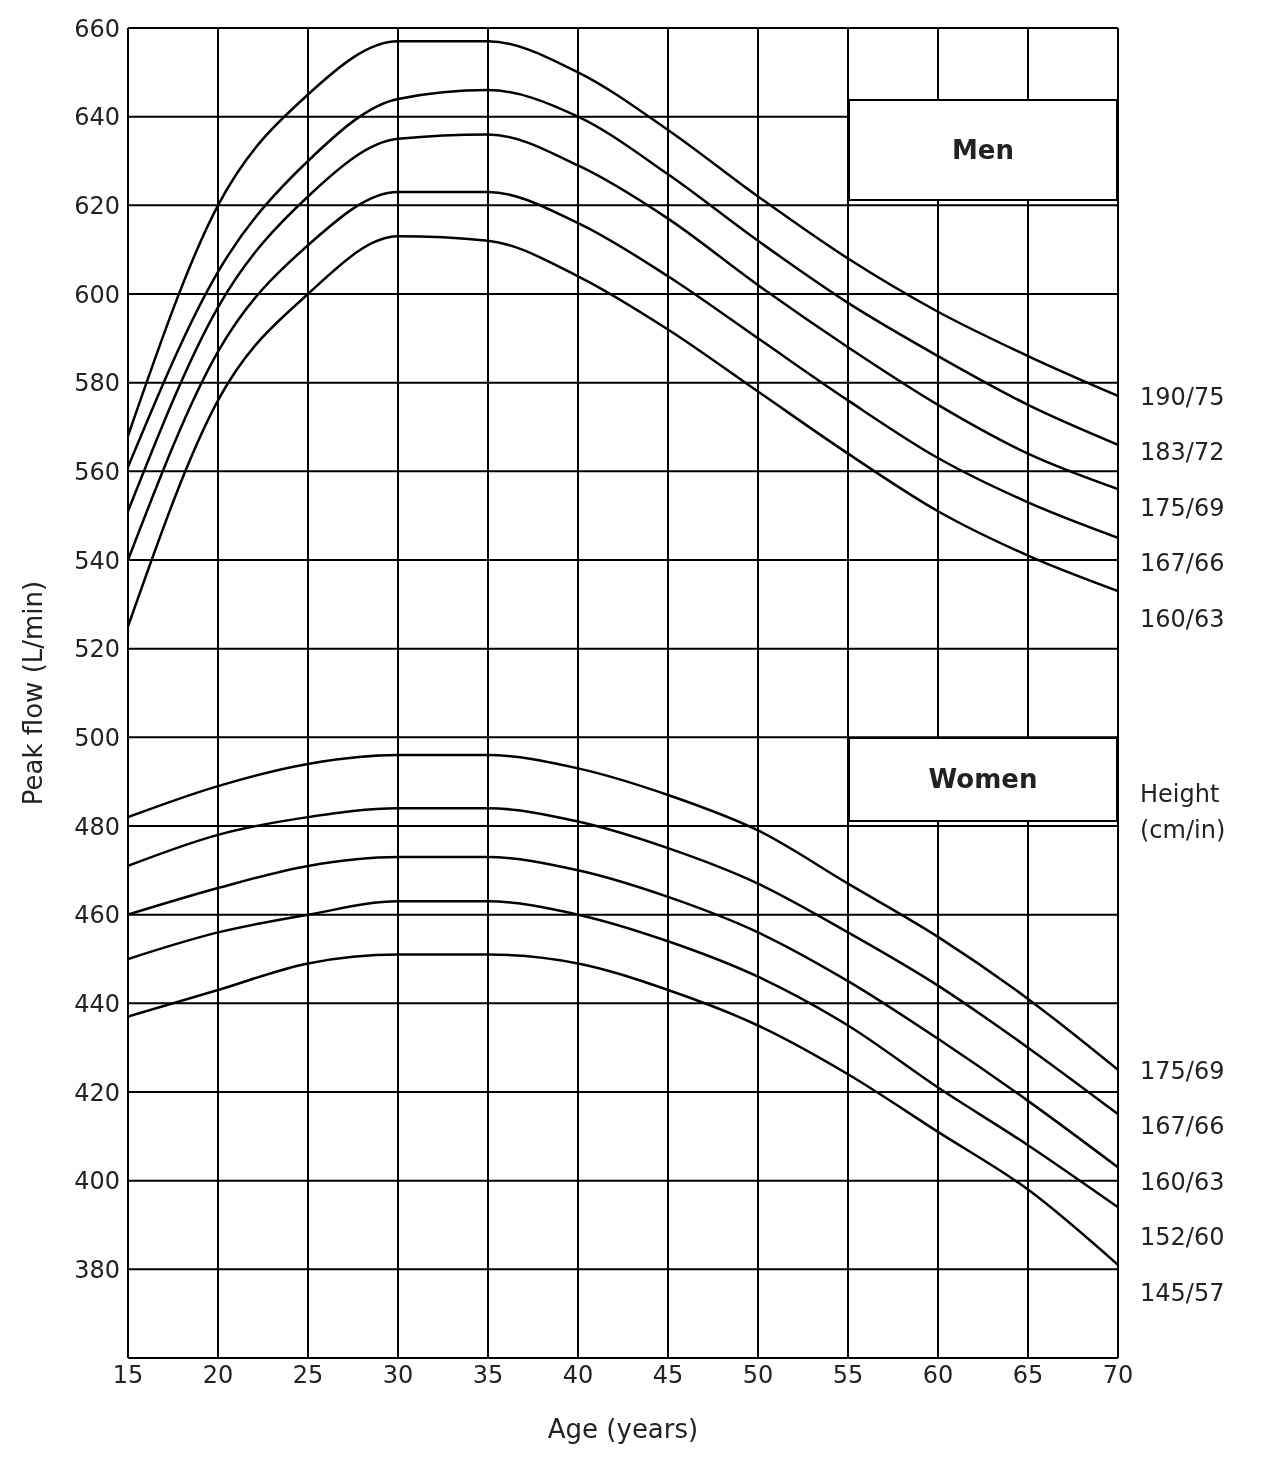 This screenshot has height=1467, width=1267. What do you see at coordinates (97, 649) in the screenshot?
I see `y-tick-label: 520` at bounding box center [97, 649].